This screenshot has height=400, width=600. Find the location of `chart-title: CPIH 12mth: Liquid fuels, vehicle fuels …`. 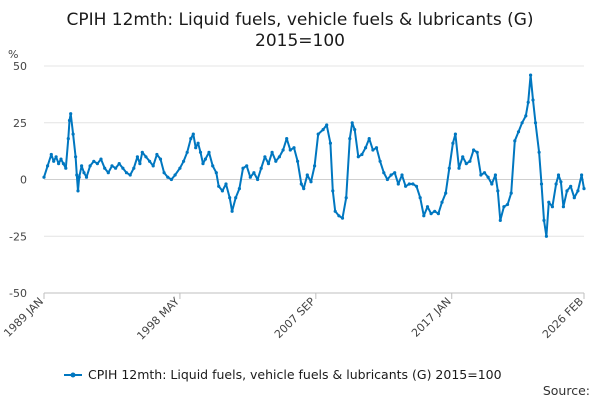

chart-title: CPIH 12mth: Liquid fuels, vehicle fuels … is located at coordinates (299, 20).